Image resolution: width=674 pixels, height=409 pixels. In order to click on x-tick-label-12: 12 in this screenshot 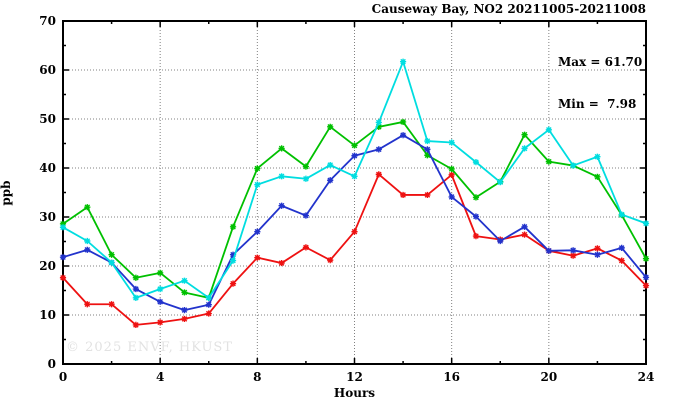, I will do `click(354, 377)`.